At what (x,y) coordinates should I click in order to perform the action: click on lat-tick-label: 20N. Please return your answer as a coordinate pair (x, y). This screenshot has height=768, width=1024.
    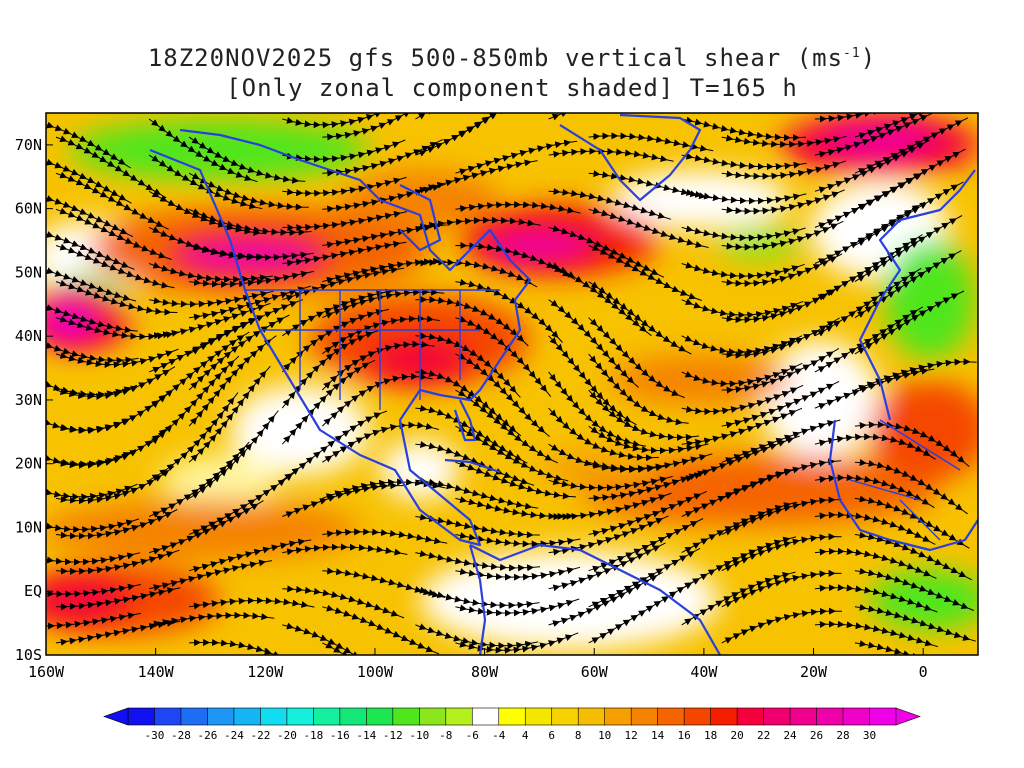
    Looking at the image, I should click on (28, 464).